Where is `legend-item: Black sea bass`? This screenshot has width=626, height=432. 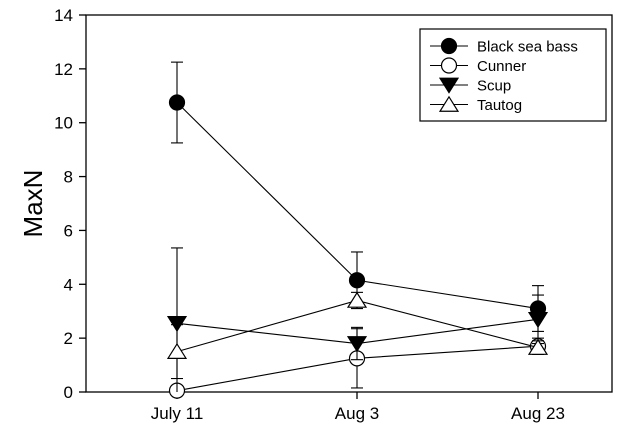 legend-item: Black sea bass is located at coordinates (504, 46).